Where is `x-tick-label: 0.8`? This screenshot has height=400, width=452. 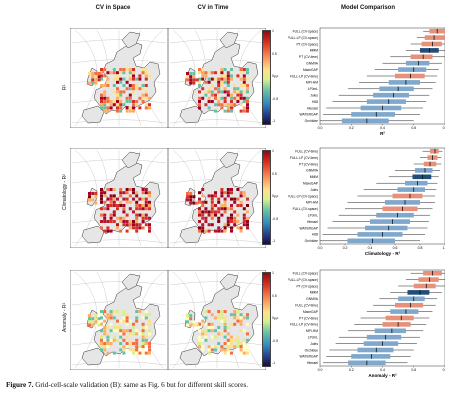
x-tick-label: 0.8 is located at coordinates (420, 248).